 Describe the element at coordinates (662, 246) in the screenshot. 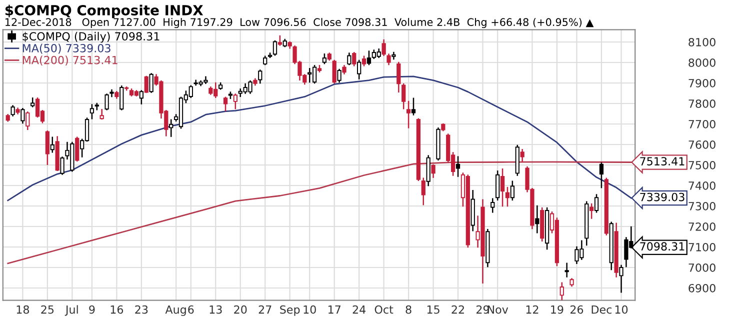

I see `text: 7098.31` at that location.